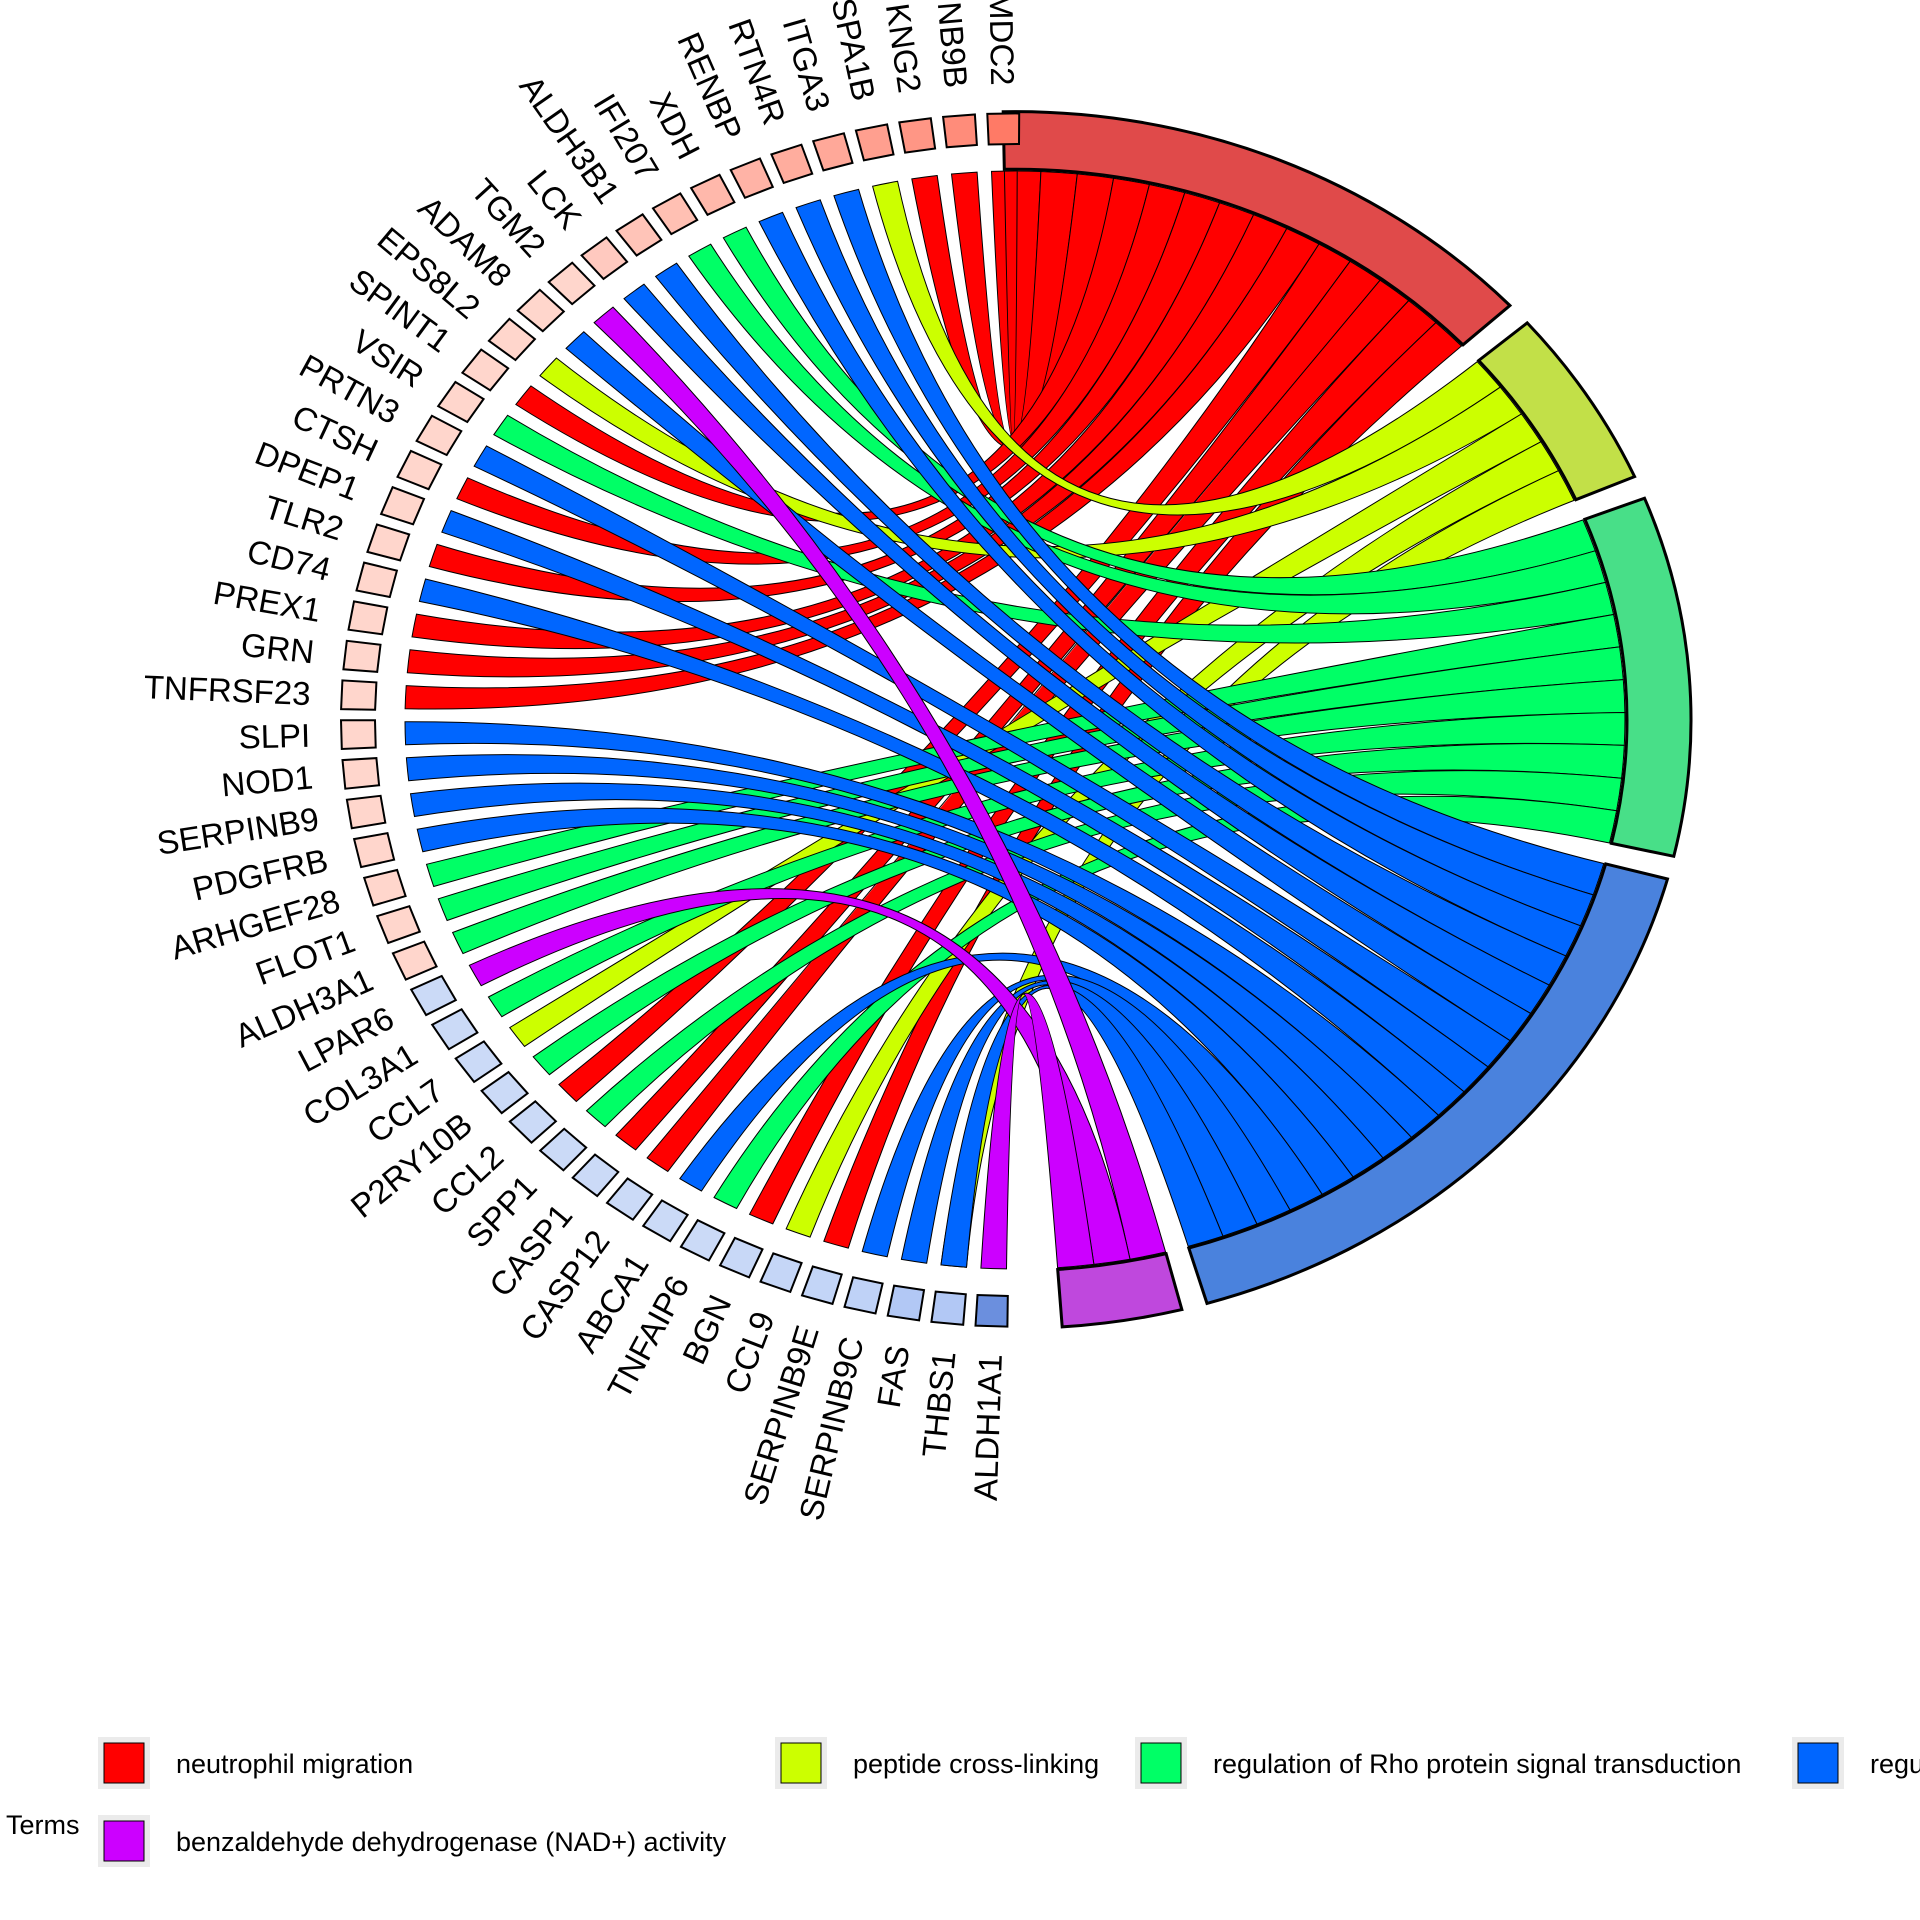  I want to click on ribbon-itga3-t4, so click(1219, 542).